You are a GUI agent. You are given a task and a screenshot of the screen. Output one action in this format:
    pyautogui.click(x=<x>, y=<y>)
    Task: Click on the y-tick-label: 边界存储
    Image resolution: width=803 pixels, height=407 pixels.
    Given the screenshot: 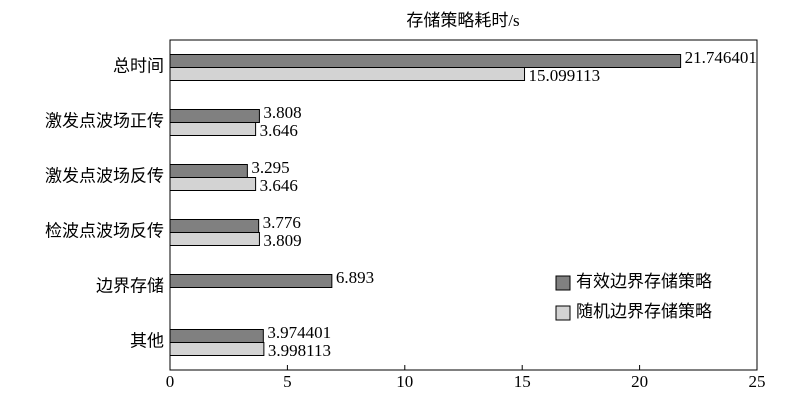 What is the action you would take?
    pyautogui.click(x=130, y=285)
    